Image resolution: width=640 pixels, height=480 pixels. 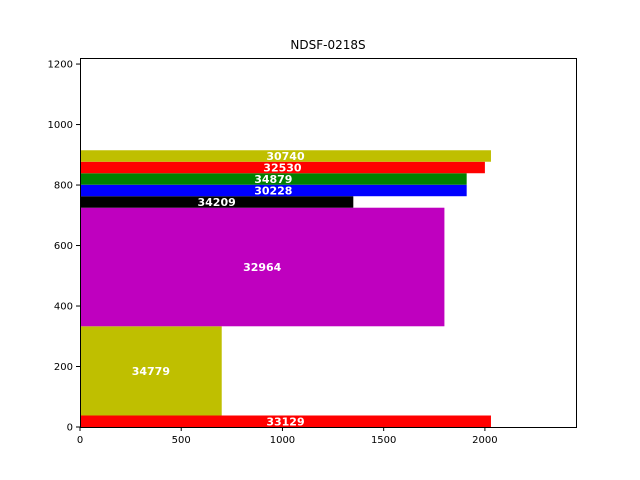 I want to click on bar-label-30740: 30740, so click(x=285, y=156).